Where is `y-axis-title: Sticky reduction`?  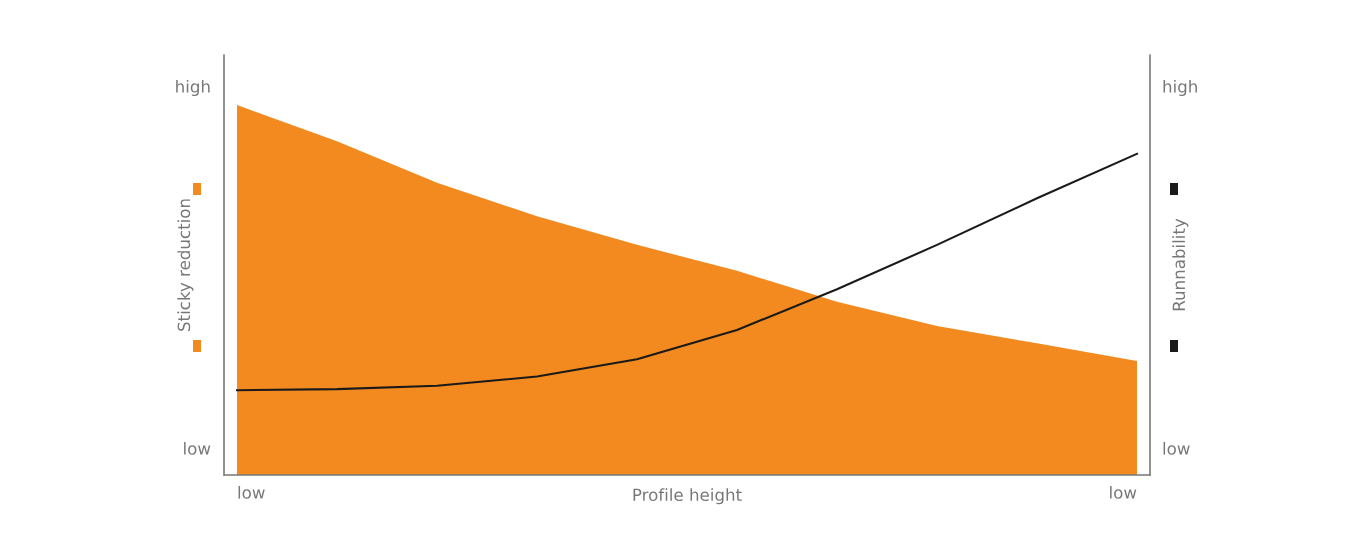 y-axis-title: Sticky reduction is located at coordinates (185, 265).